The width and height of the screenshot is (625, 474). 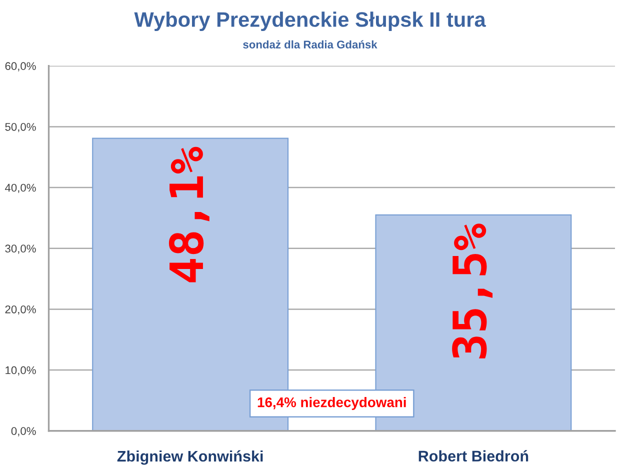 What do you see at coordinates (310, 44) in the screenshot?
I see `chart-subtitle: sondaż dla Radia Gdańsk` at bounding box center [310, 44].